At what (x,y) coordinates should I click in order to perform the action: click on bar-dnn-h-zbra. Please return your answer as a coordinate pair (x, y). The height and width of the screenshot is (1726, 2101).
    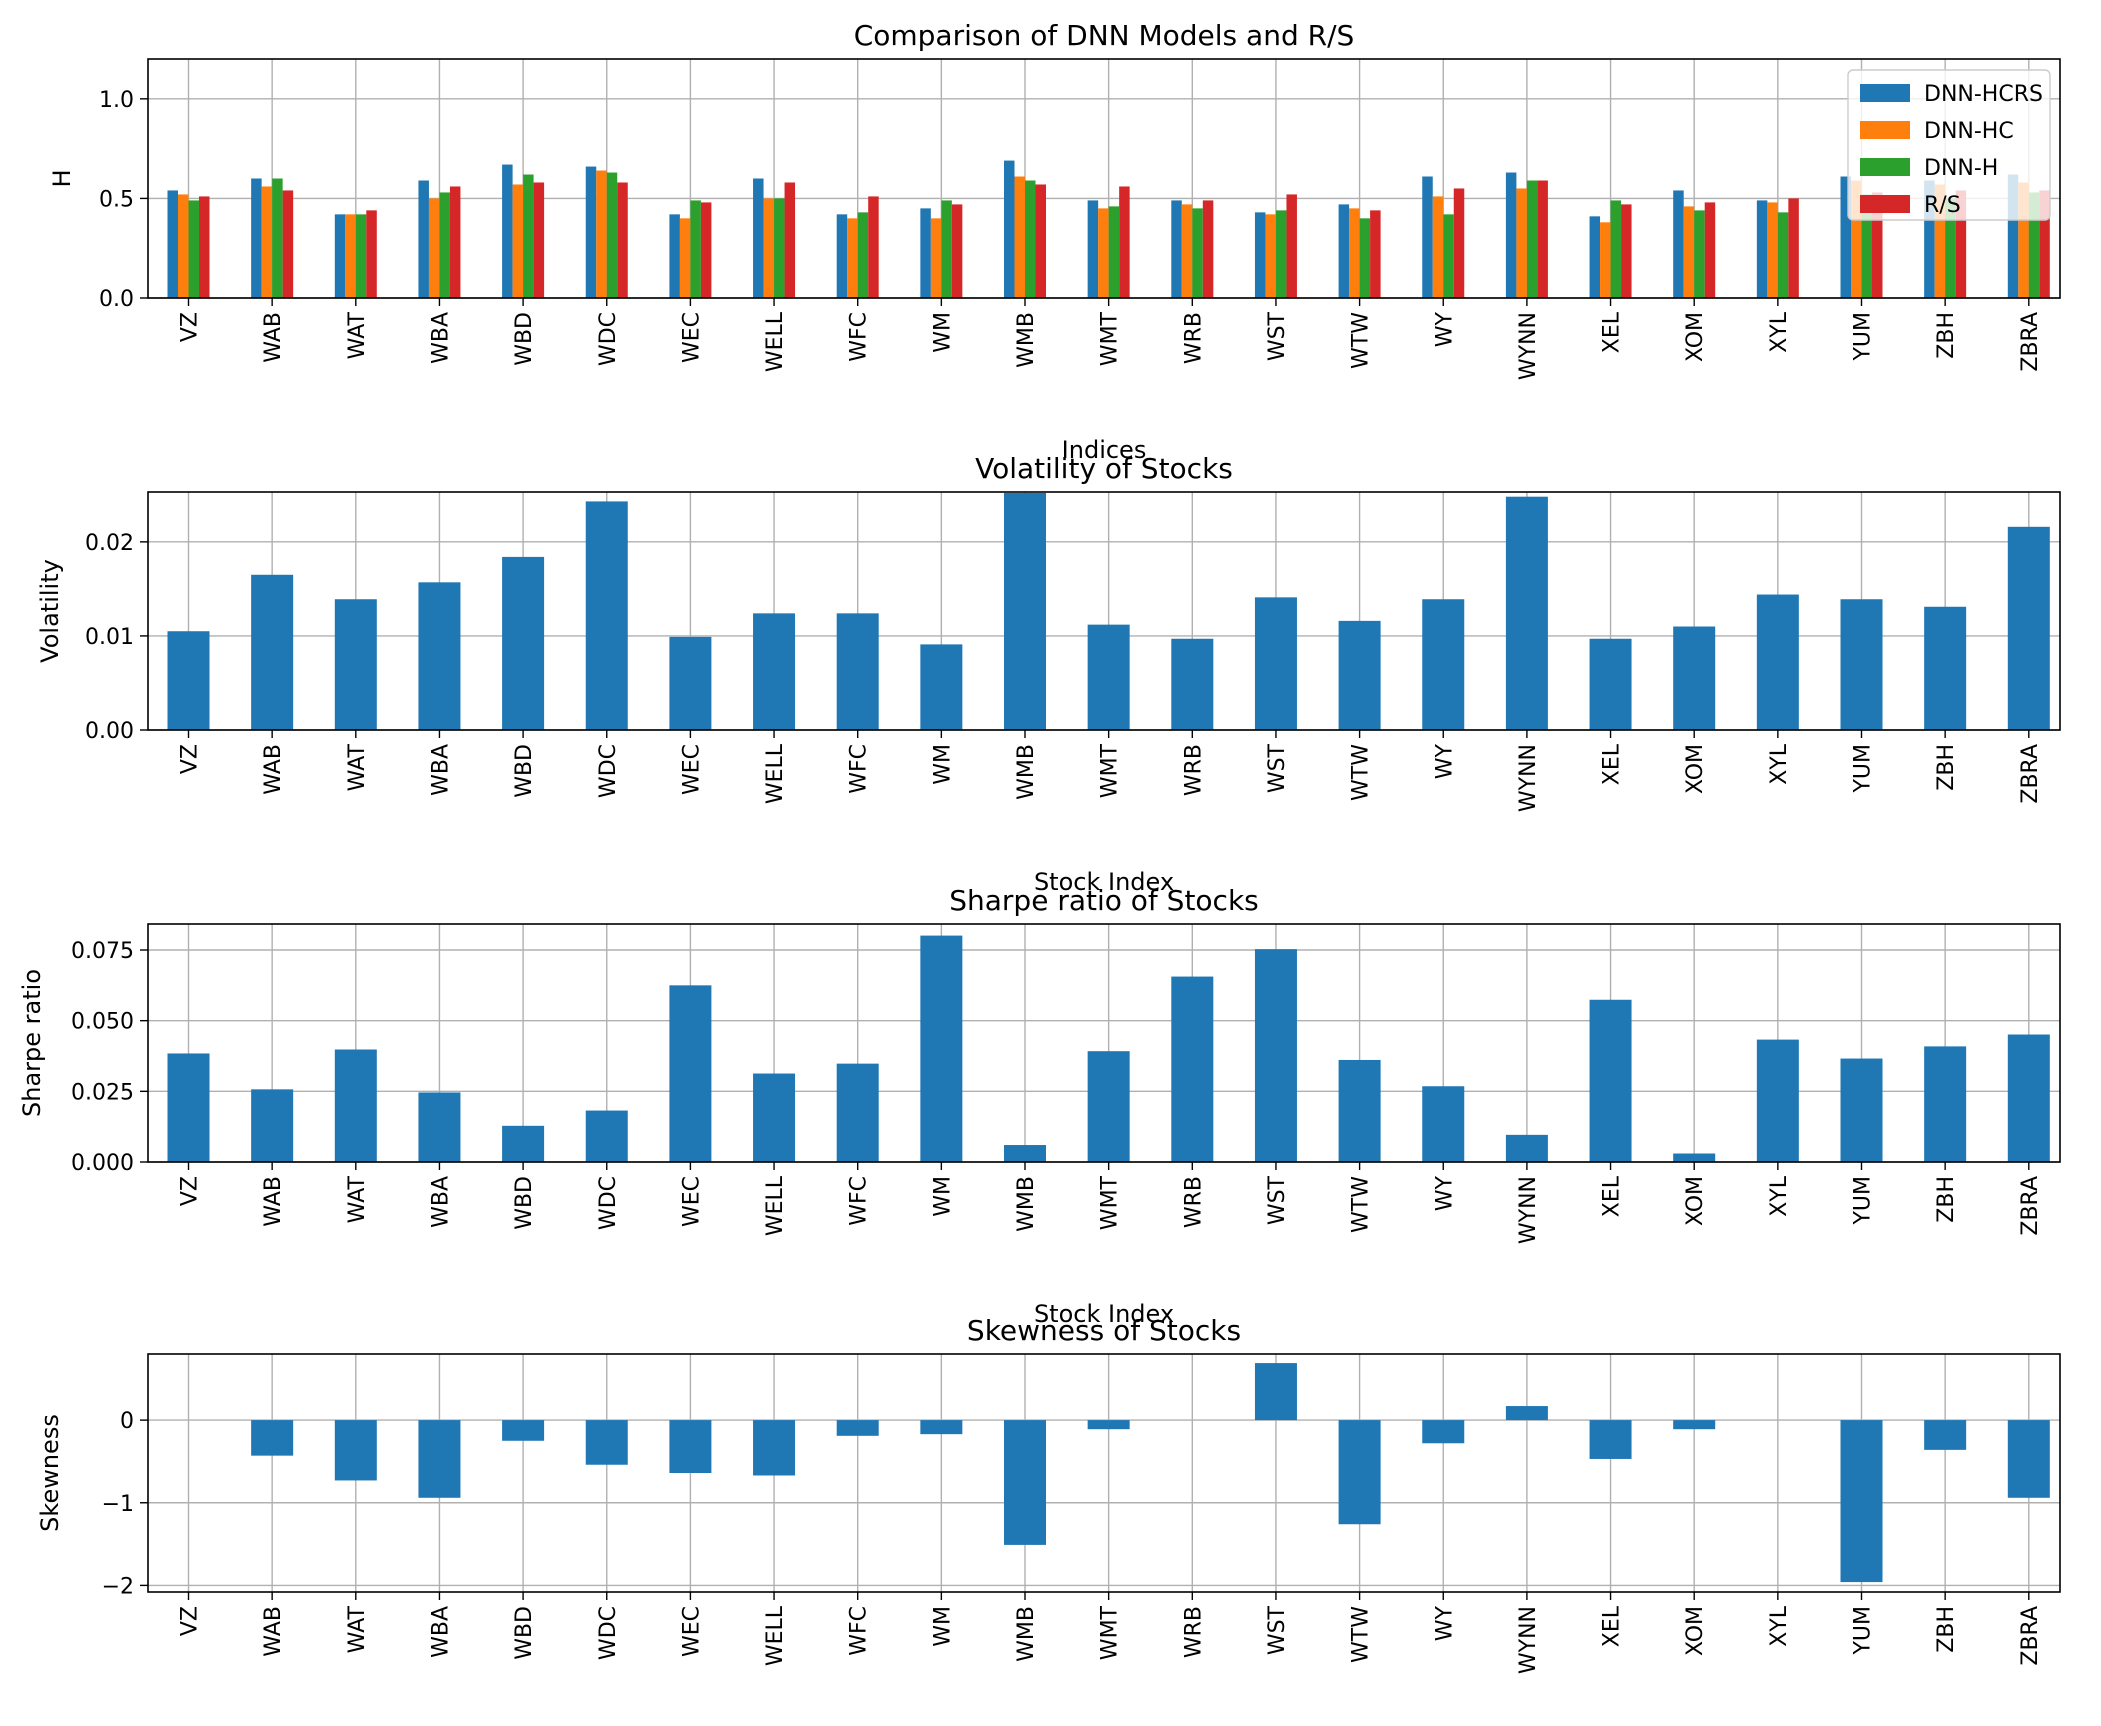
    Looking at the image, I should click on (2034, 245).